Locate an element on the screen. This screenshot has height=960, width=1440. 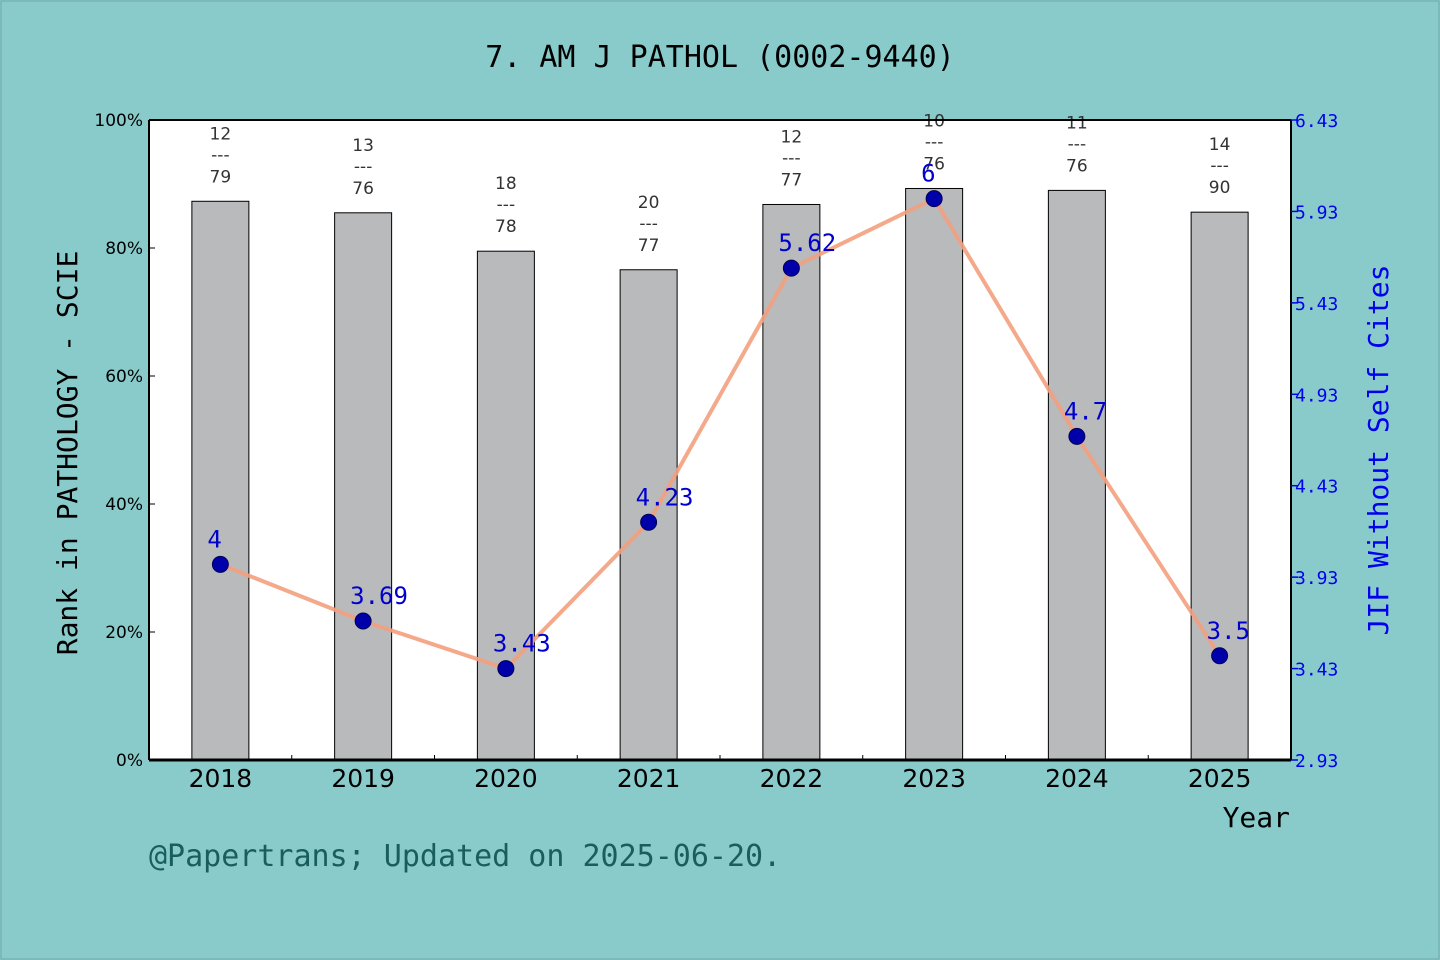
rank-total-2023: 76 is located at coordinates (934, 164).